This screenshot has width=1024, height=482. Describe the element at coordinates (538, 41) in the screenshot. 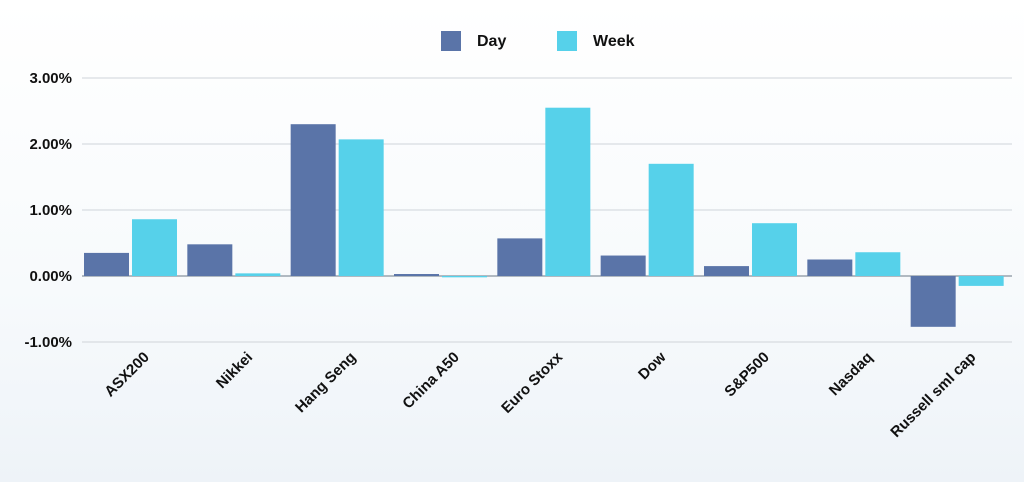

I see `legend: Day Week` at that location.